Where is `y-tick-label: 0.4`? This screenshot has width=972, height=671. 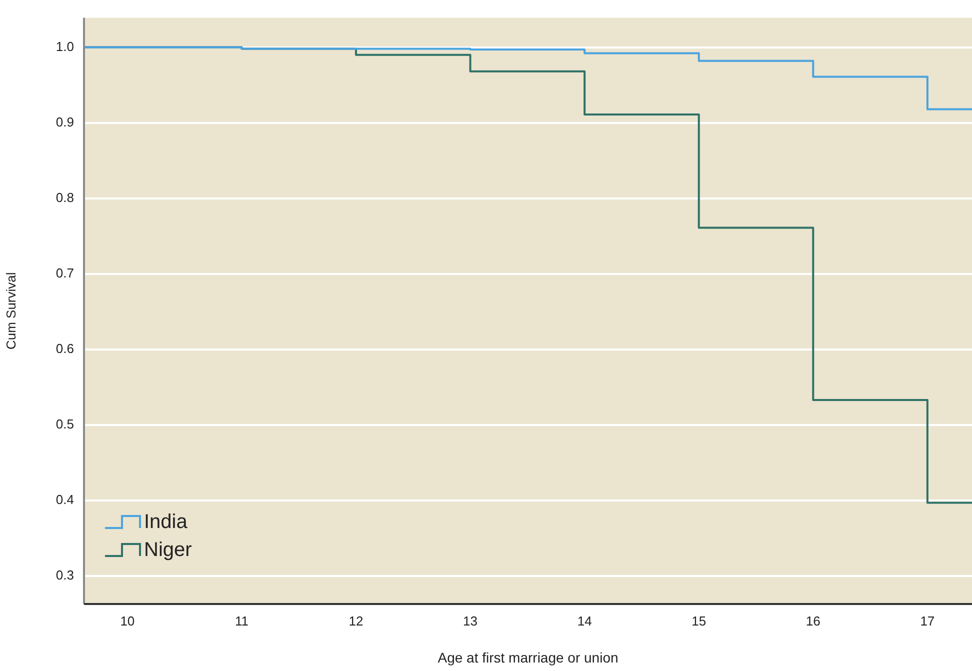 y-tick-label: 0.4 is located at coordinates (65, 500).